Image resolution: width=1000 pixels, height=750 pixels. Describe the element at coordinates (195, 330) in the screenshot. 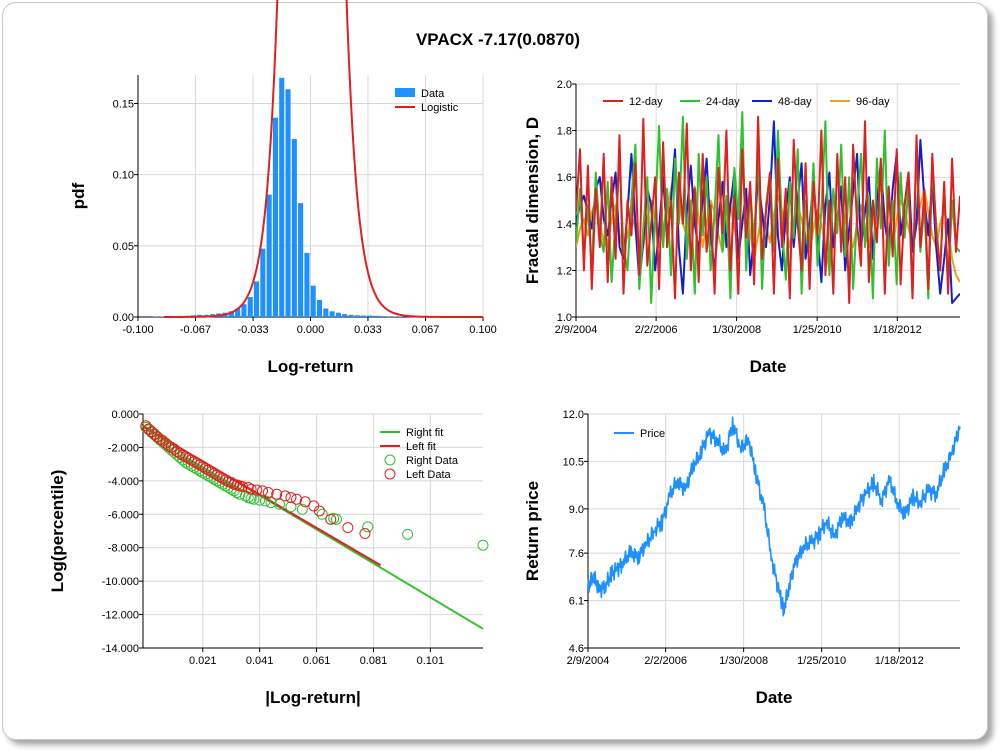

I see `x-tick-label: -0.067` at that location.